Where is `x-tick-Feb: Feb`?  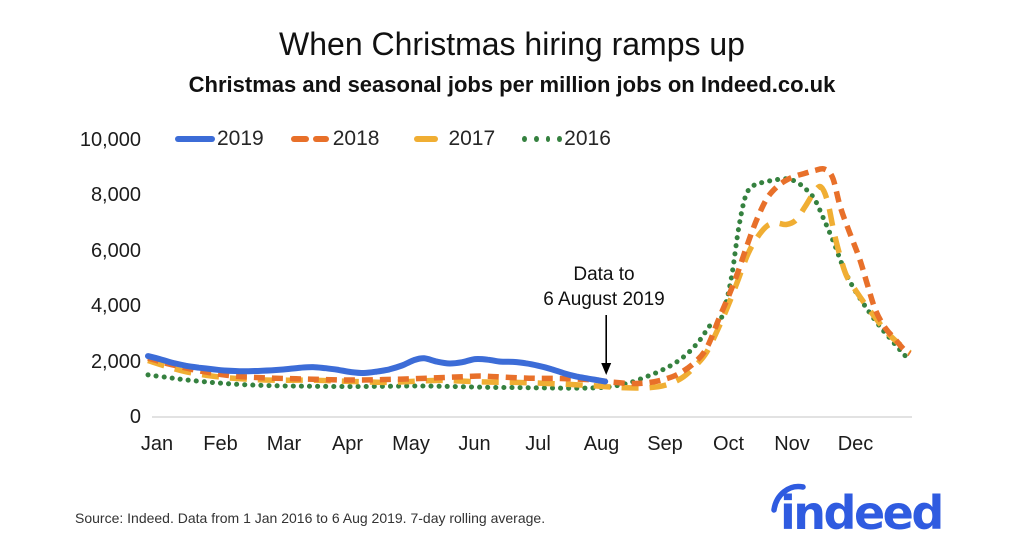
x-tick-Feb: Feb is located at coordinates (220, 444).